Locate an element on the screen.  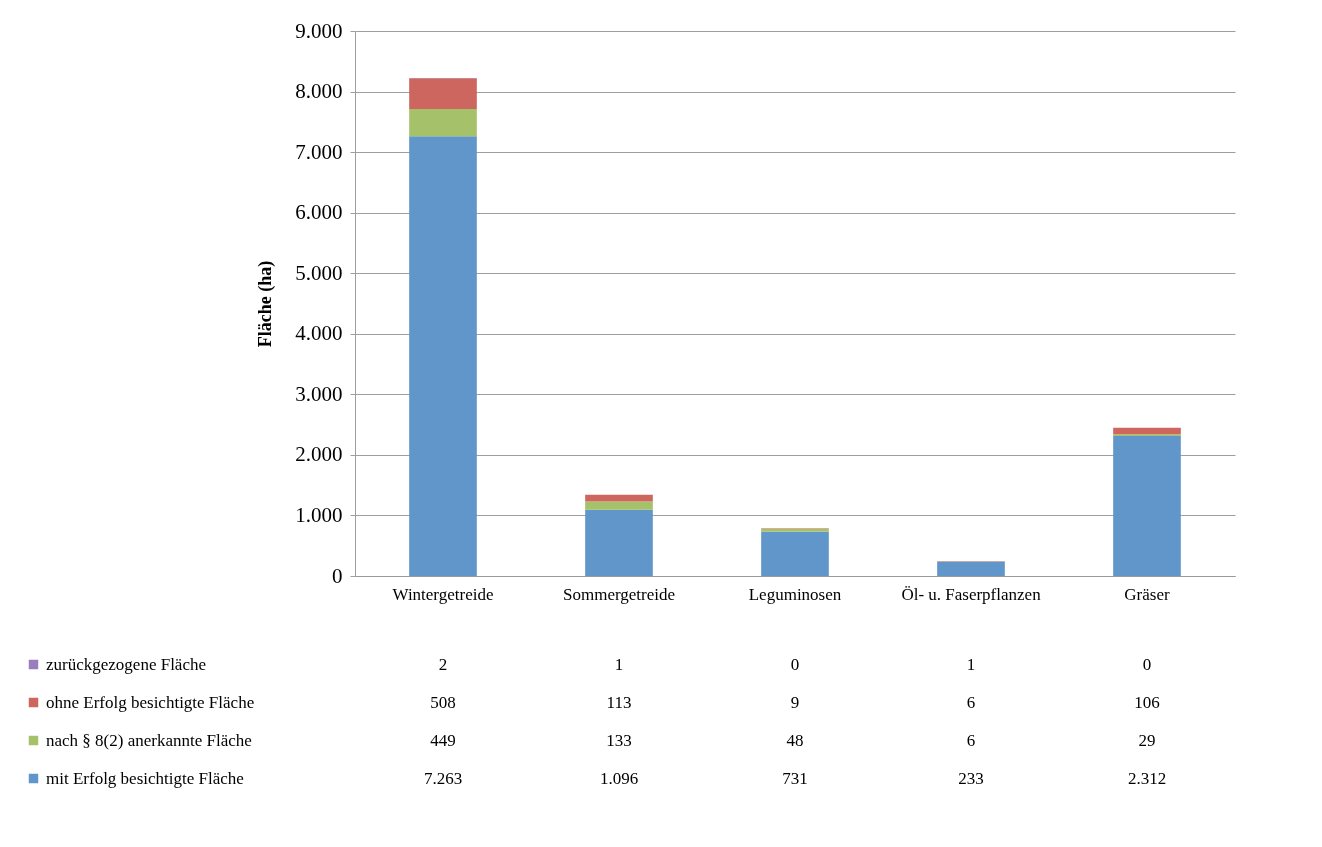
legend-label: nach § 8(2) anerkannte Fläche is located at coordinates (149, 740).